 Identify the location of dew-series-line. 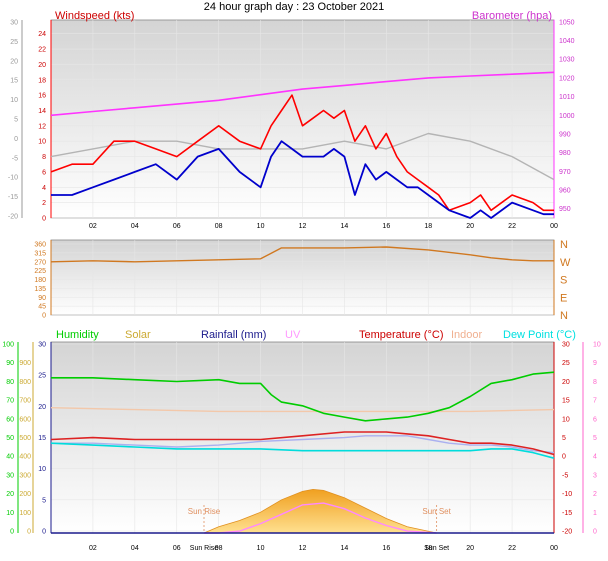
(302, 450).